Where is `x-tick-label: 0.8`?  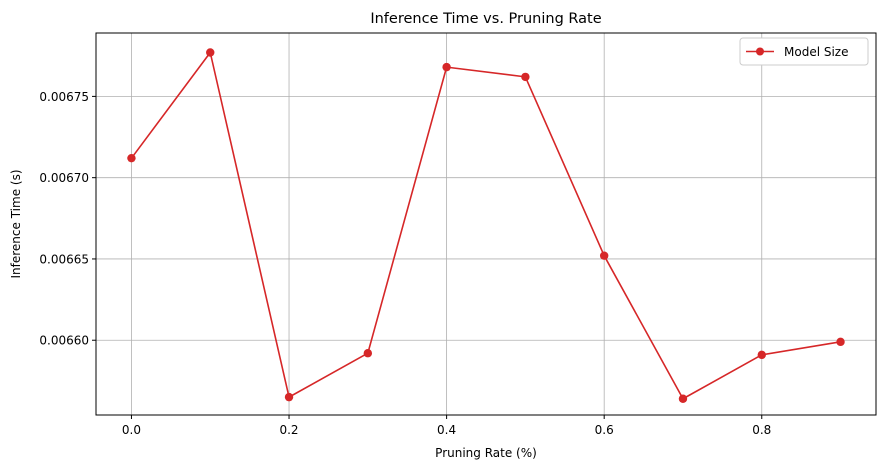
x-tick-label: 0.8 is located at coordinates (761, 430).